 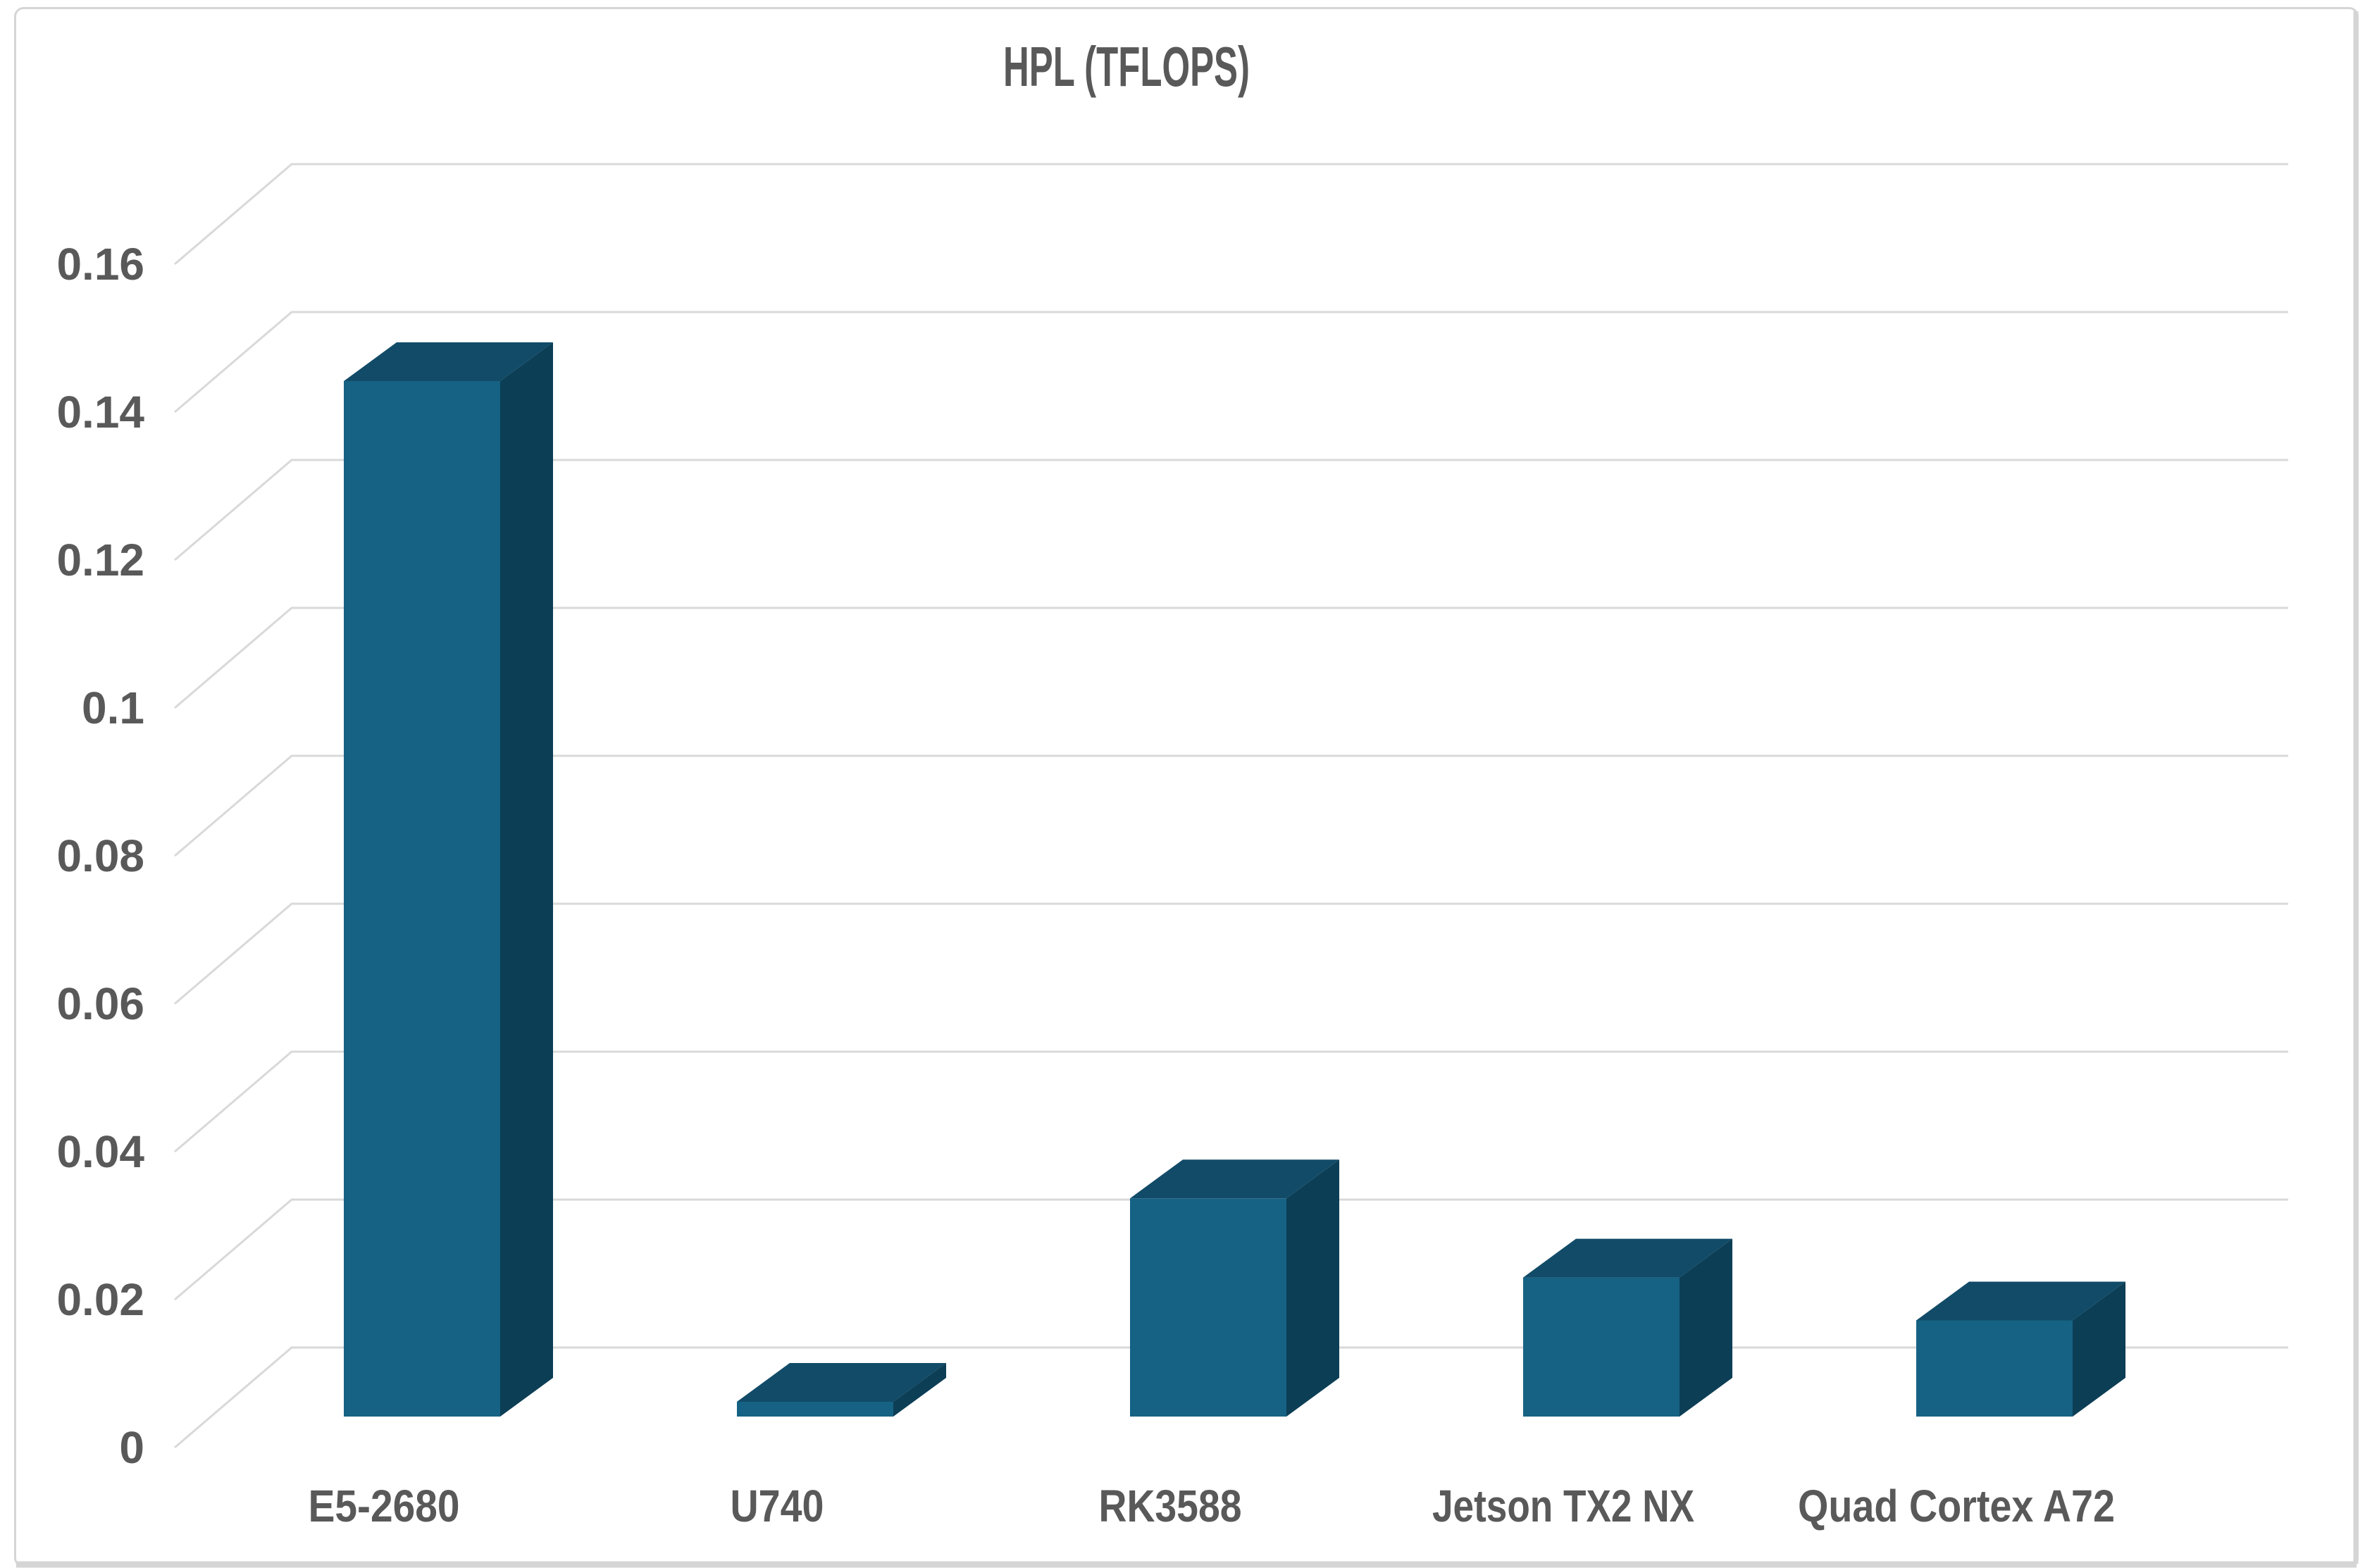 I want to click on y-axis-tick-label-0.12: 0.12, so click(x=100, y=560).